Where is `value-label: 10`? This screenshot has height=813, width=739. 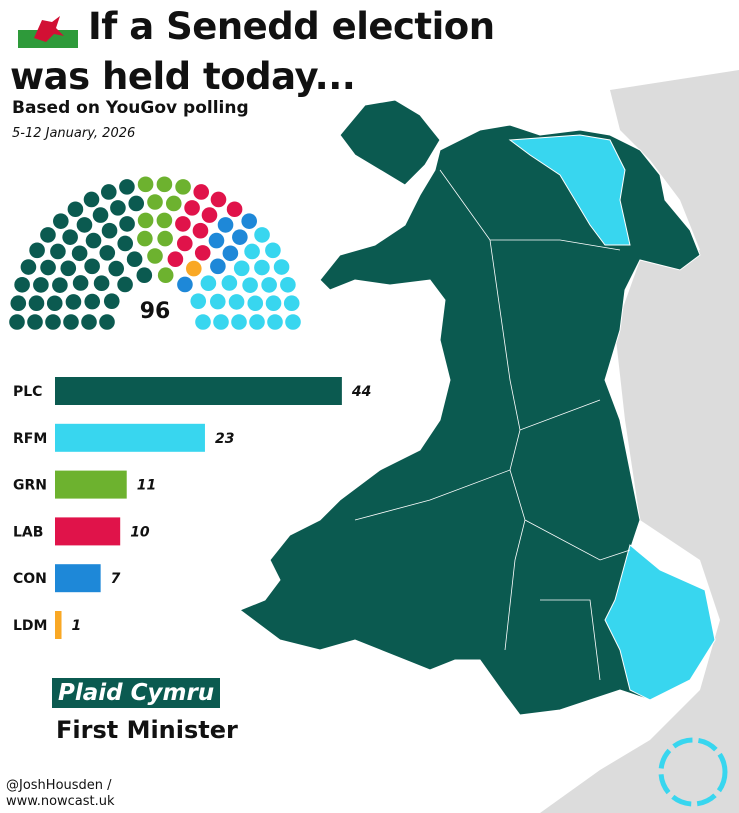
value-label: 10 is located at coordinates (140, 532).